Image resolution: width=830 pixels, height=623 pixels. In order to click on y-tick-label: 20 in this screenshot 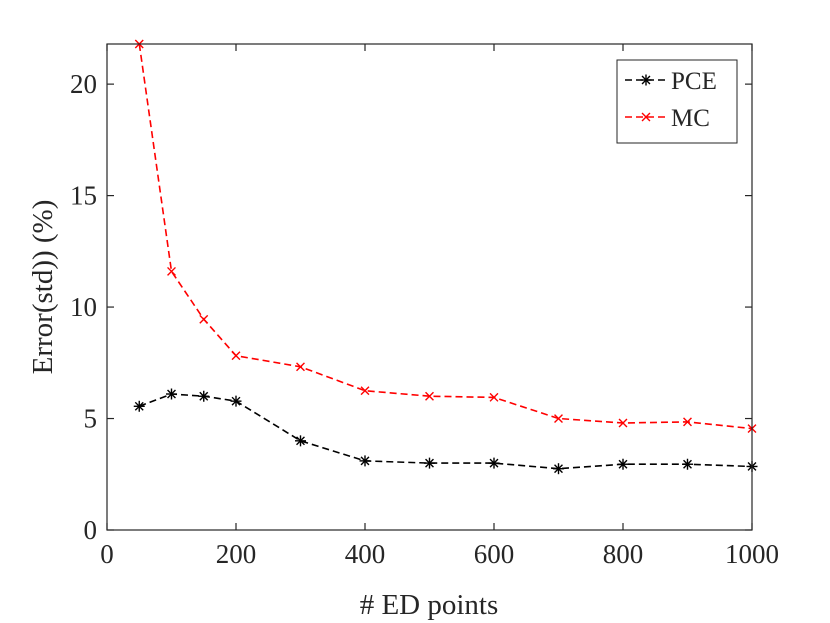, I will do `click(83, 84)`.